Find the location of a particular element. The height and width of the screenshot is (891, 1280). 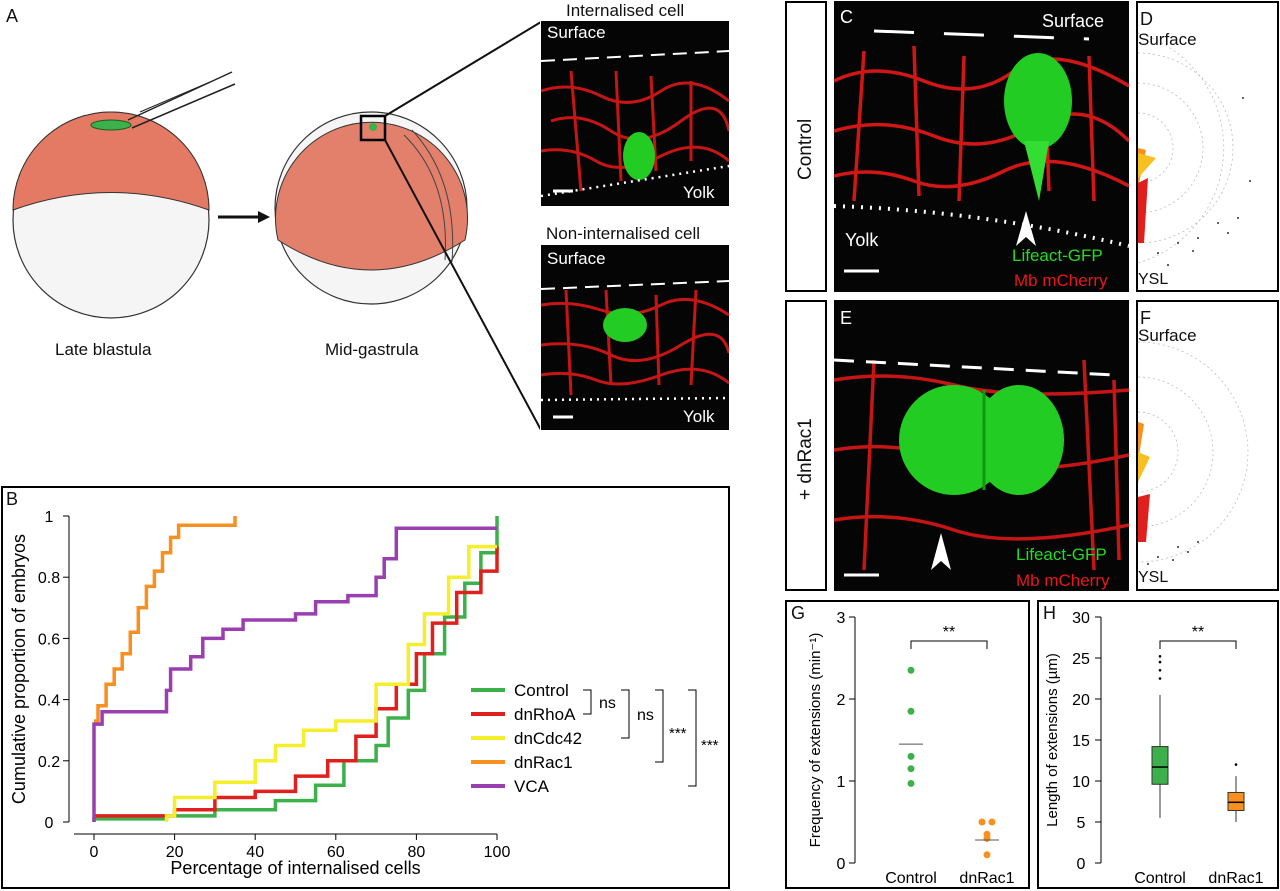

noninternalised-title: Non-internalised cell is located at coordinates (623, 233).